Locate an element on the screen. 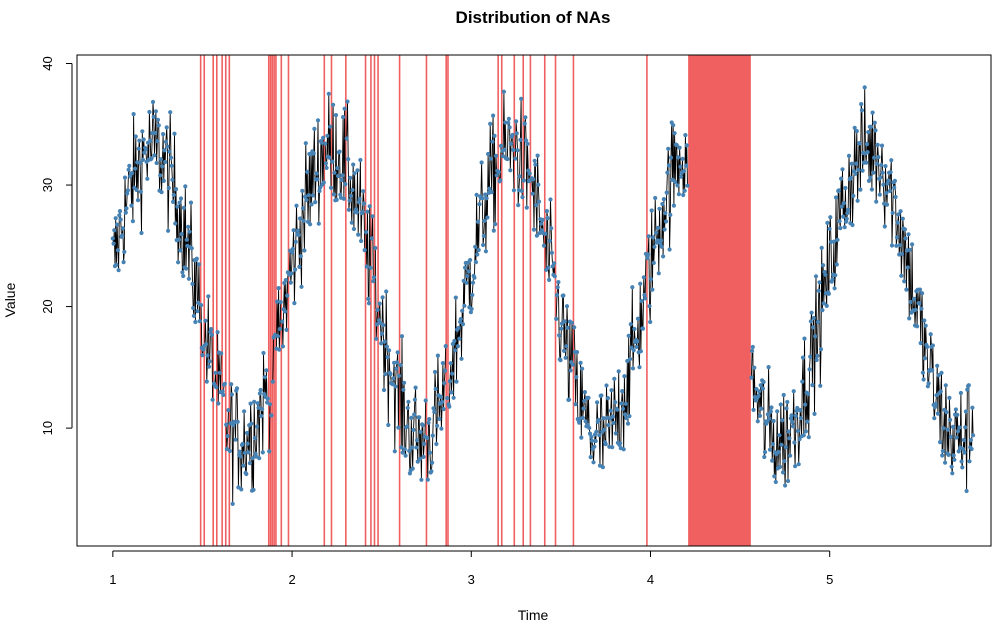  x-tick-label: 4 is located at coordinates (650, 579).